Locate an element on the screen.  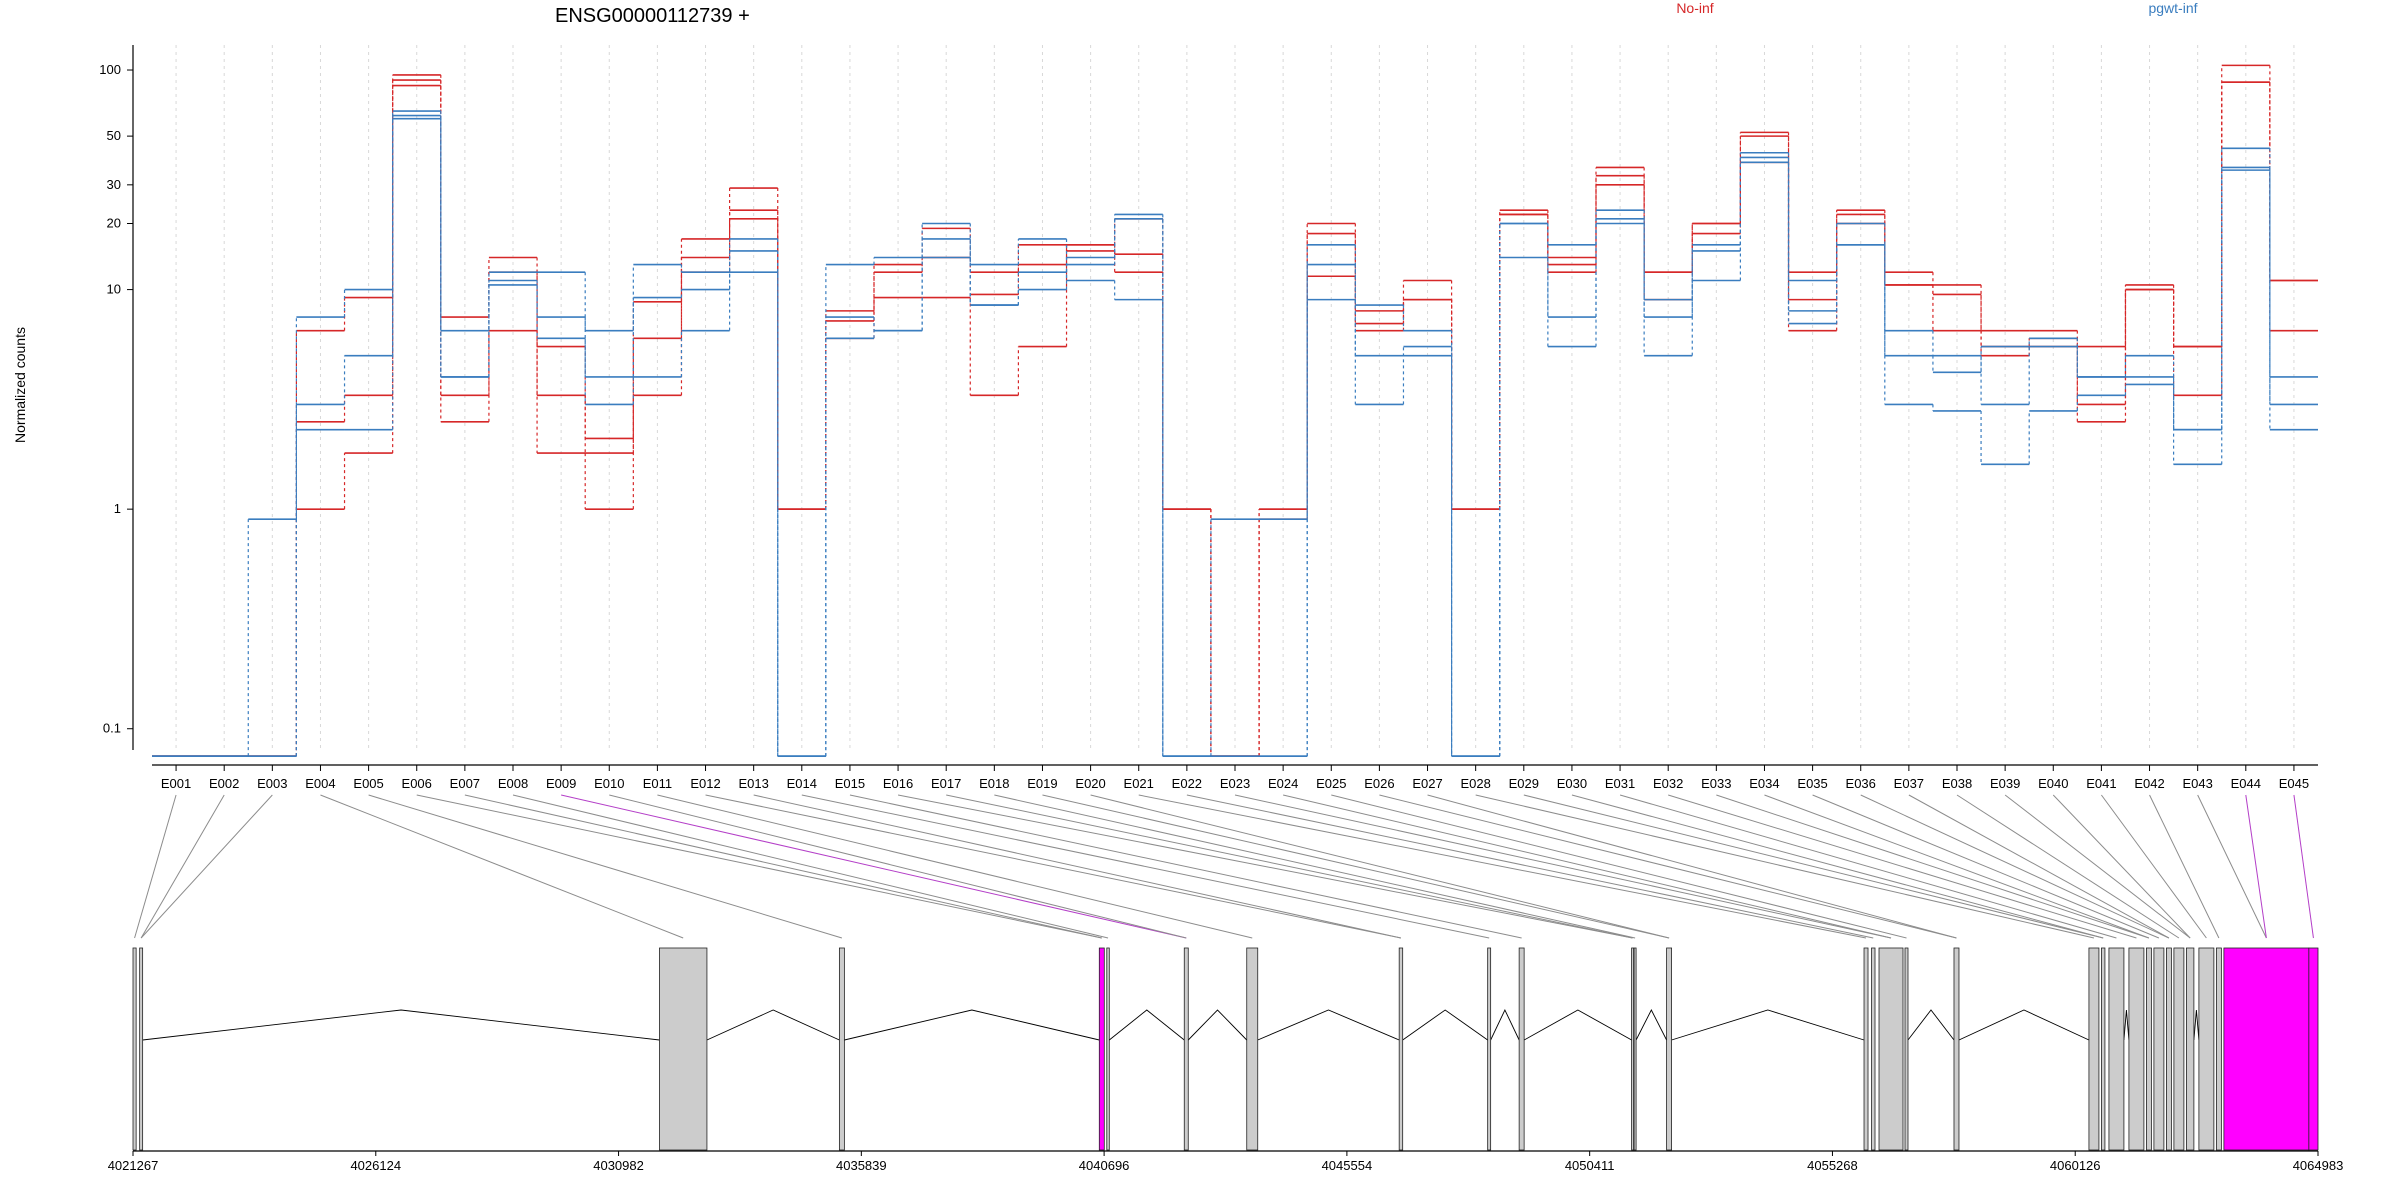
x-tick-label: E013 is located at coordinates (753, 783).